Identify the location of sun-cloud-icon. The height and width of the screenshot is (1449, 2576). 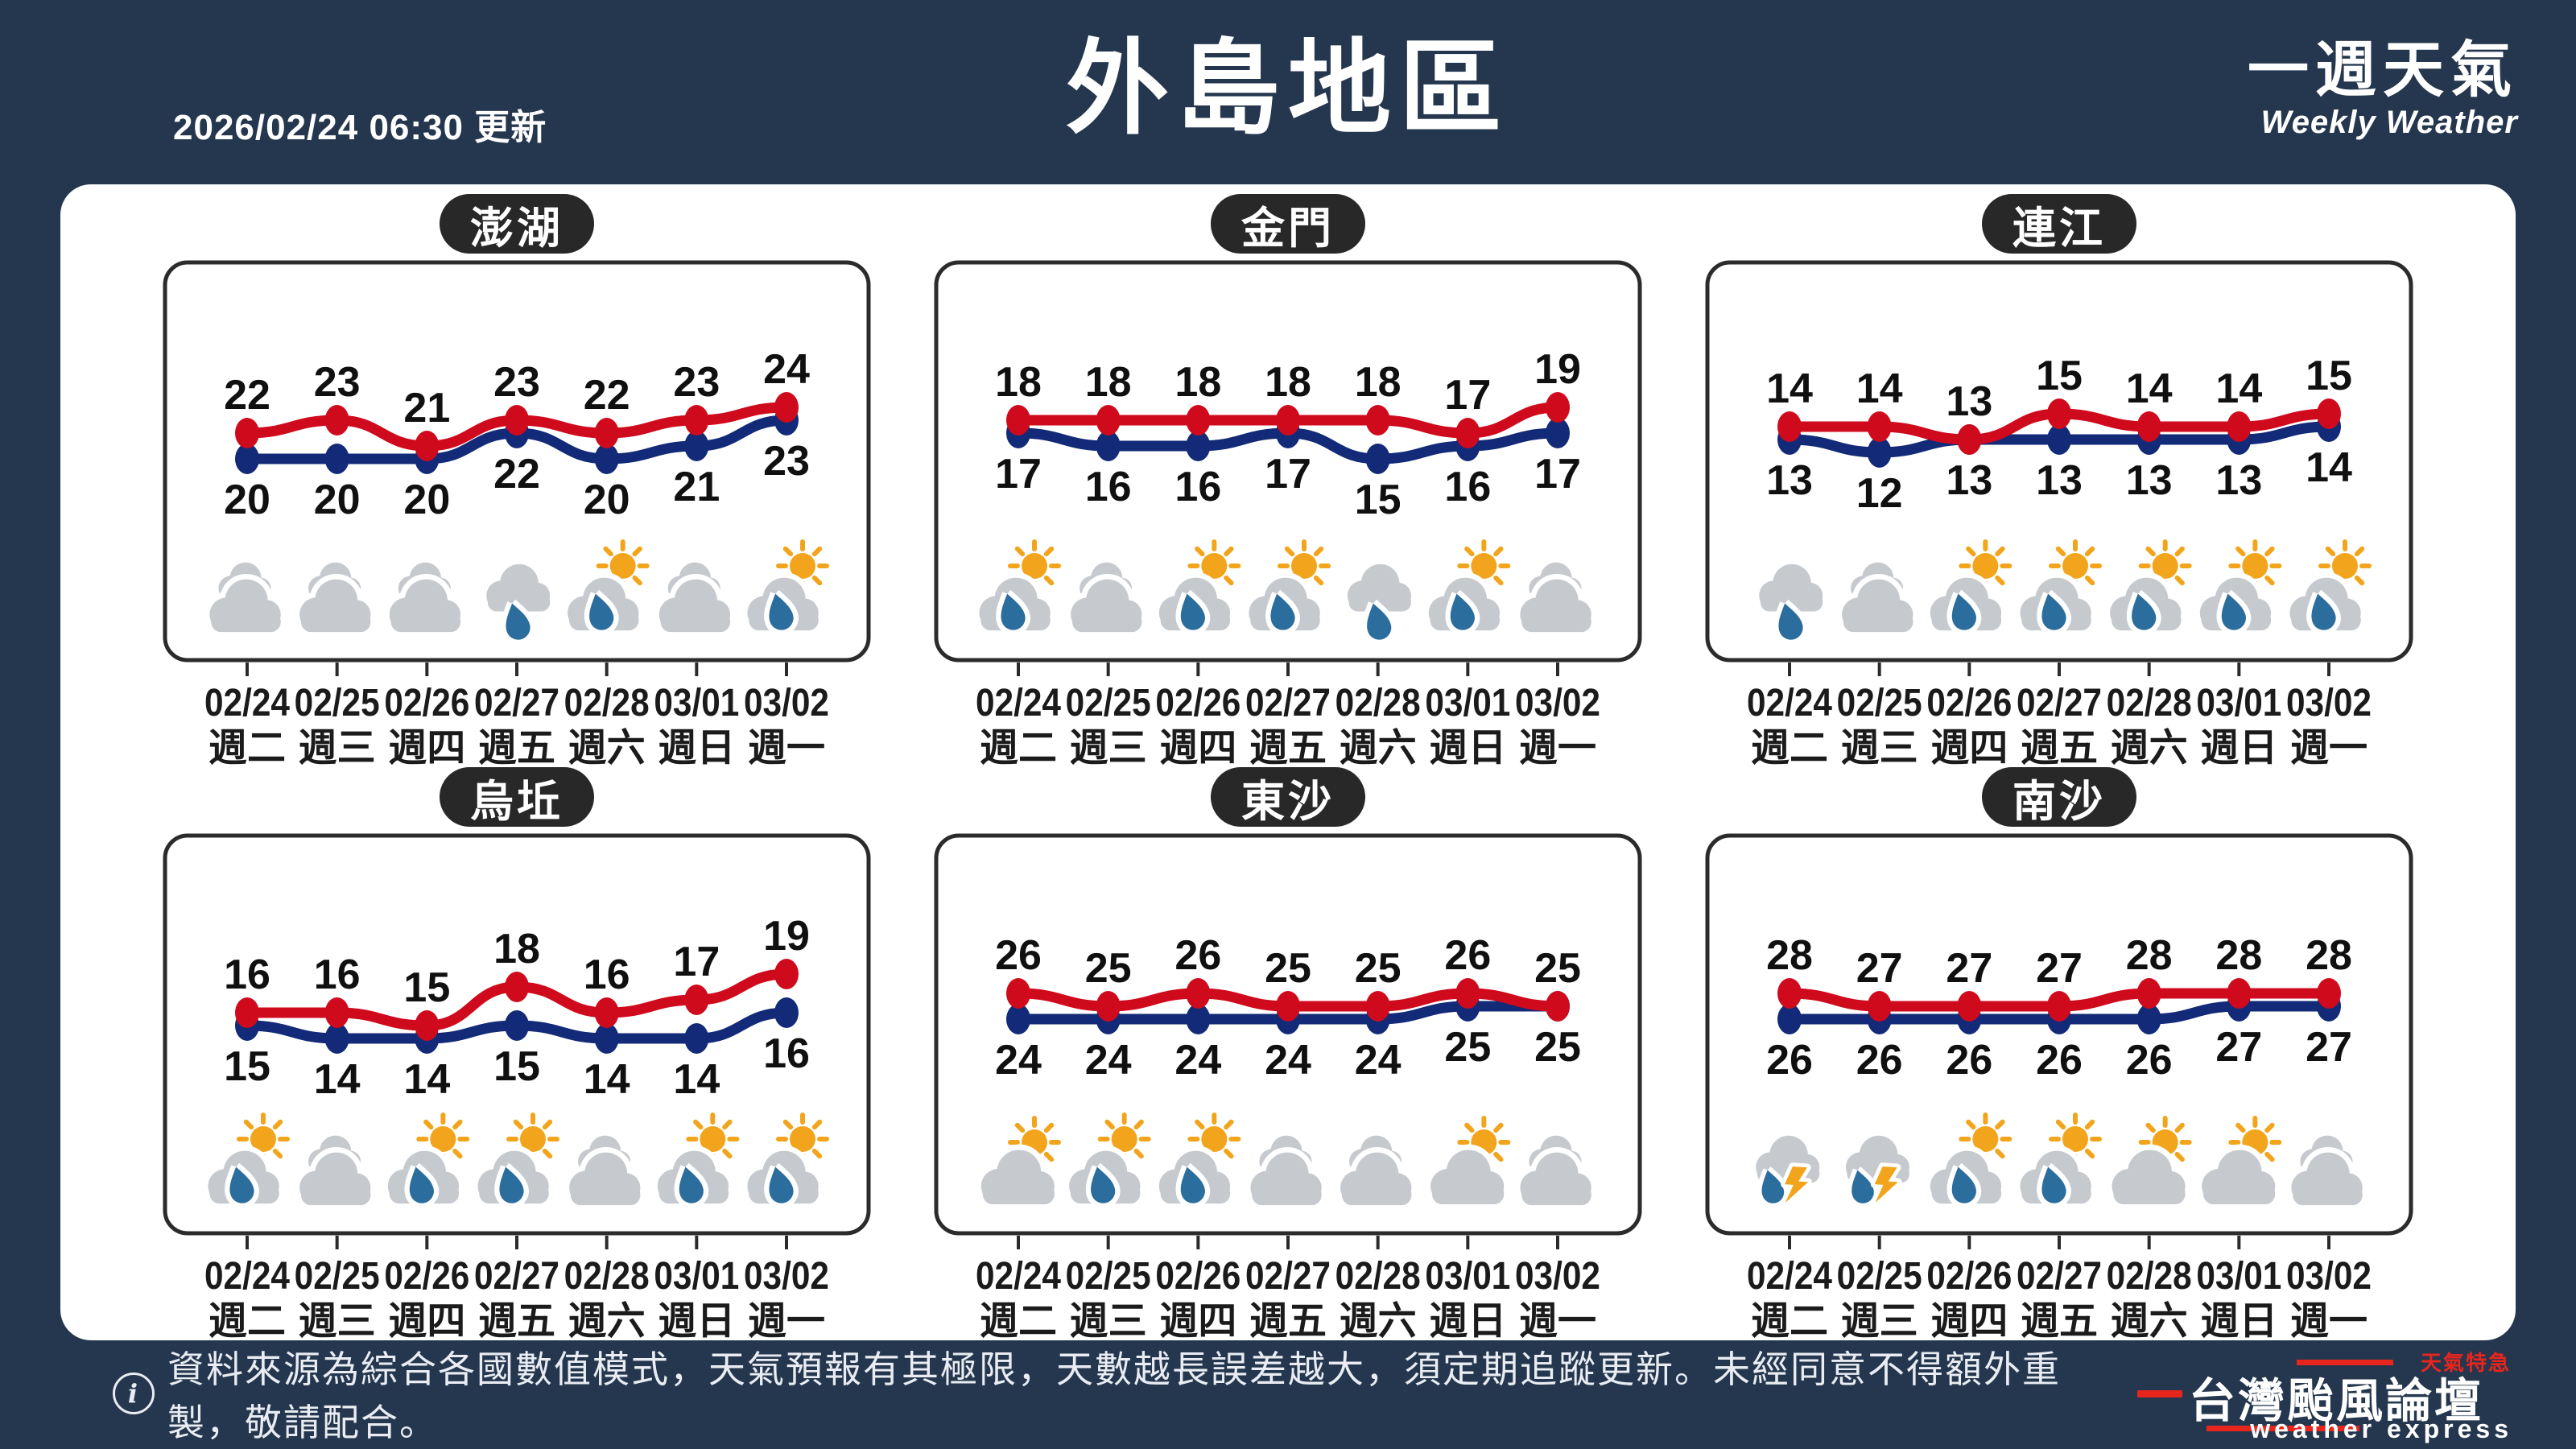
(2149, 1163).